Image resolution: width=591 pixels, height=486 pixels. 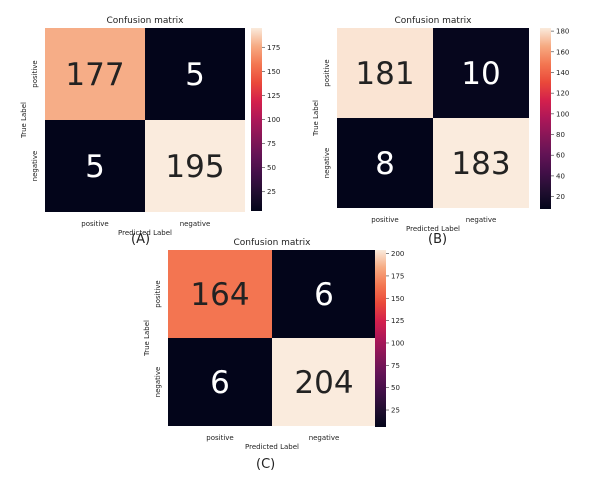 I want to click on panel-b-colorbar-tick-label: 80, so click(x=560, y=135).